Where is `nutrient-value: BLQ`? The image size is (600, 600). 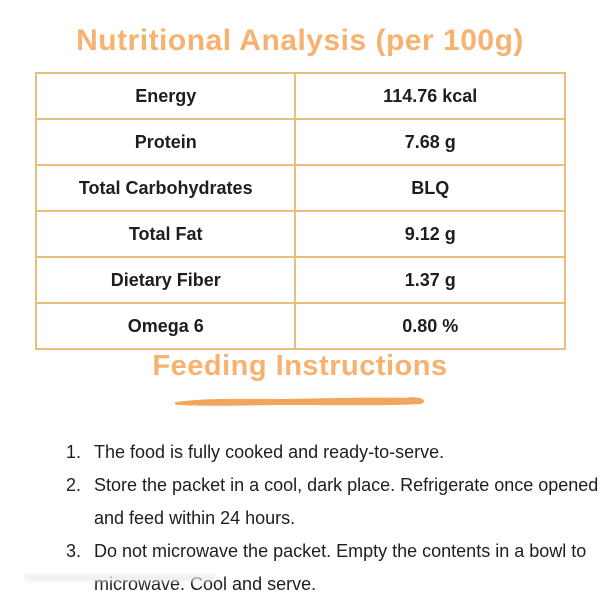 nutrient-value: BLQ is located at coordinates (430, 188).